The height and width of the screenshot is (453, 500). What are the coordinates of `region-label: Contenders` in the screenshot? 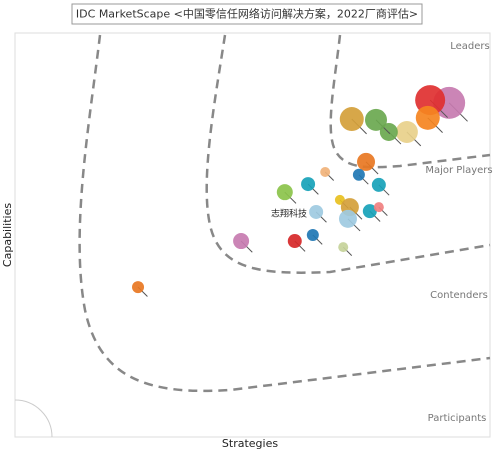 It's located at (459, 295).